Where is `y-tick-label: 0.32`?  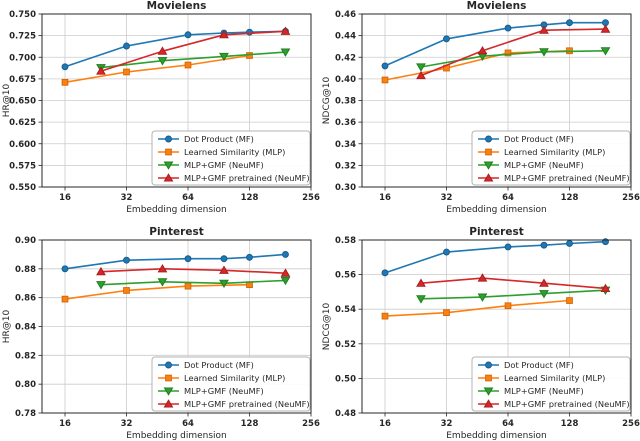
y-tick-label: 0.32 is located at coordinates (345, 166).